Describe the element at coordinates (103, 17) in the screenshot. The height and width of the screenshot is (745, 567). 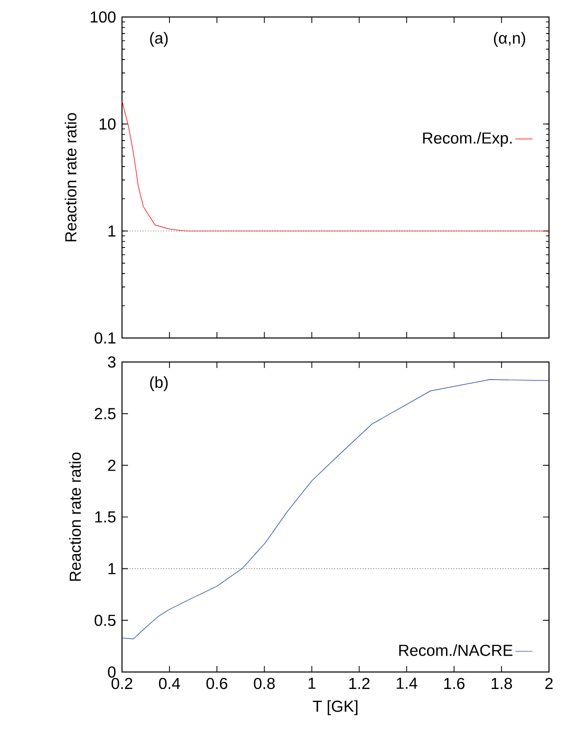
I see `y-tick-label: 100` at that location.